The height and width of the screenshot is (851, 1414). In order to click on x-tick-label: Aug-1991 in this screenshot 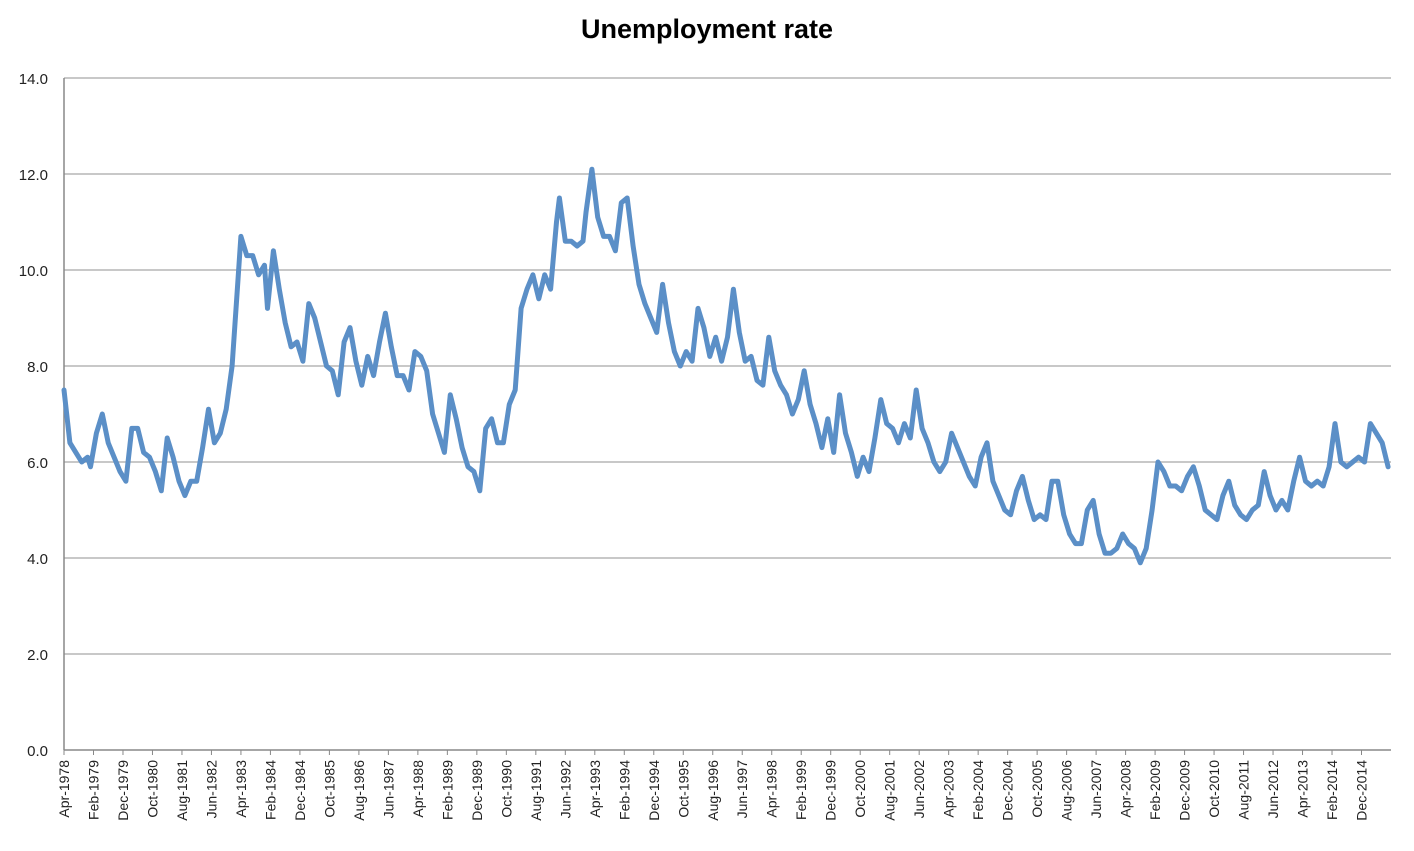, I will do `click(536, 790)`.